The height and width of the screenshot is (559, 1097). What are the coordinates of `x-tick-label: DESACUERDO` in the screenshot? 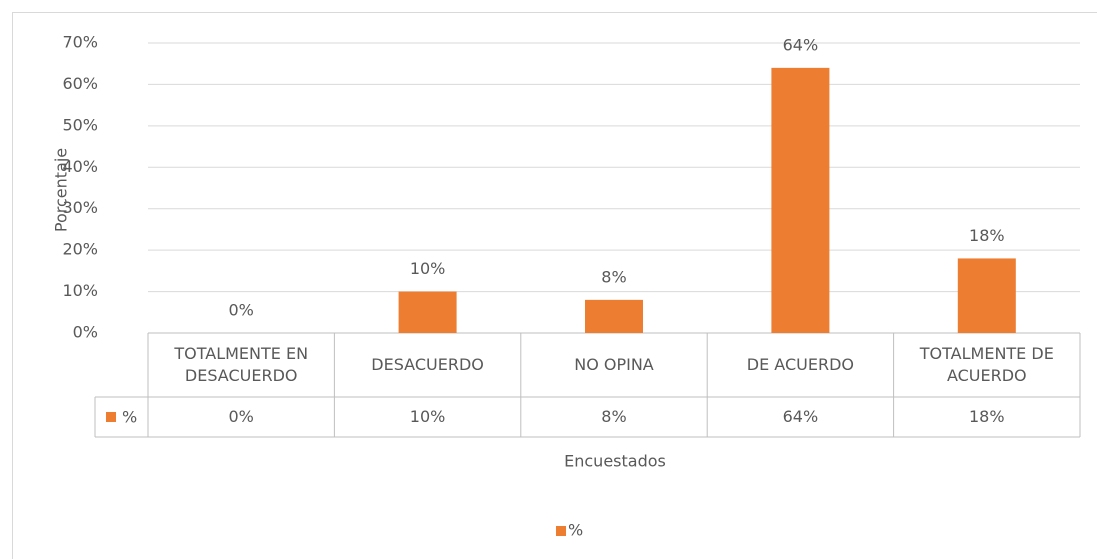 It's located at (427, 364).